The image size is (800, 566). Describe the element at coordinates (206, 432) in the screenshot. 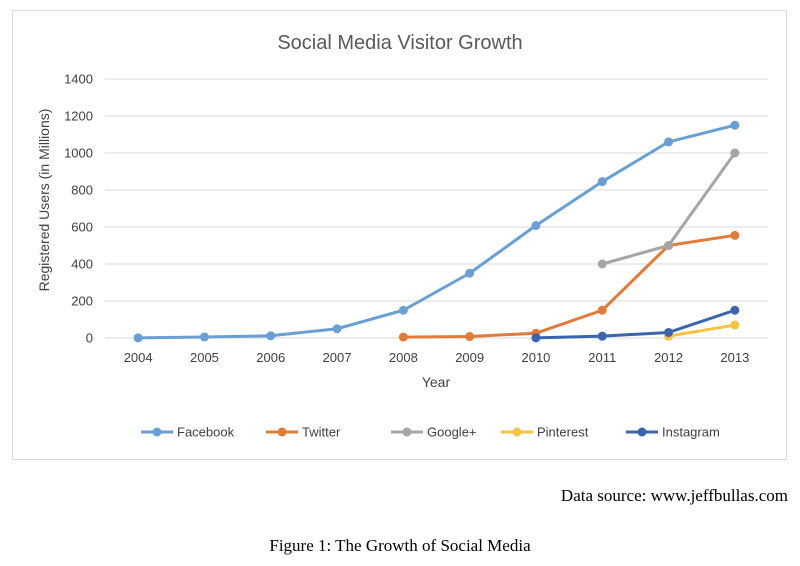

I see `legend-label: Facebook` at that location.